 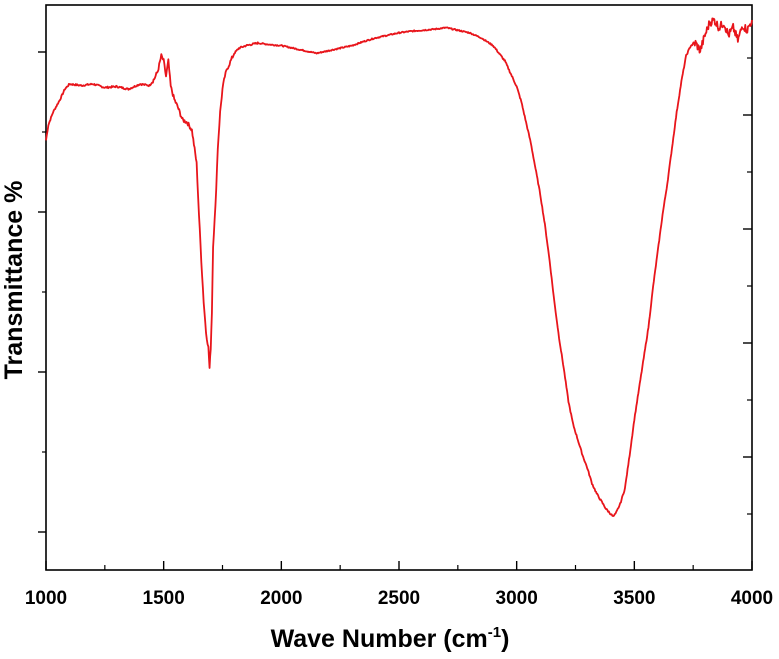 I want to click on x-tick-label: 1000, so click(x=46, y=598).